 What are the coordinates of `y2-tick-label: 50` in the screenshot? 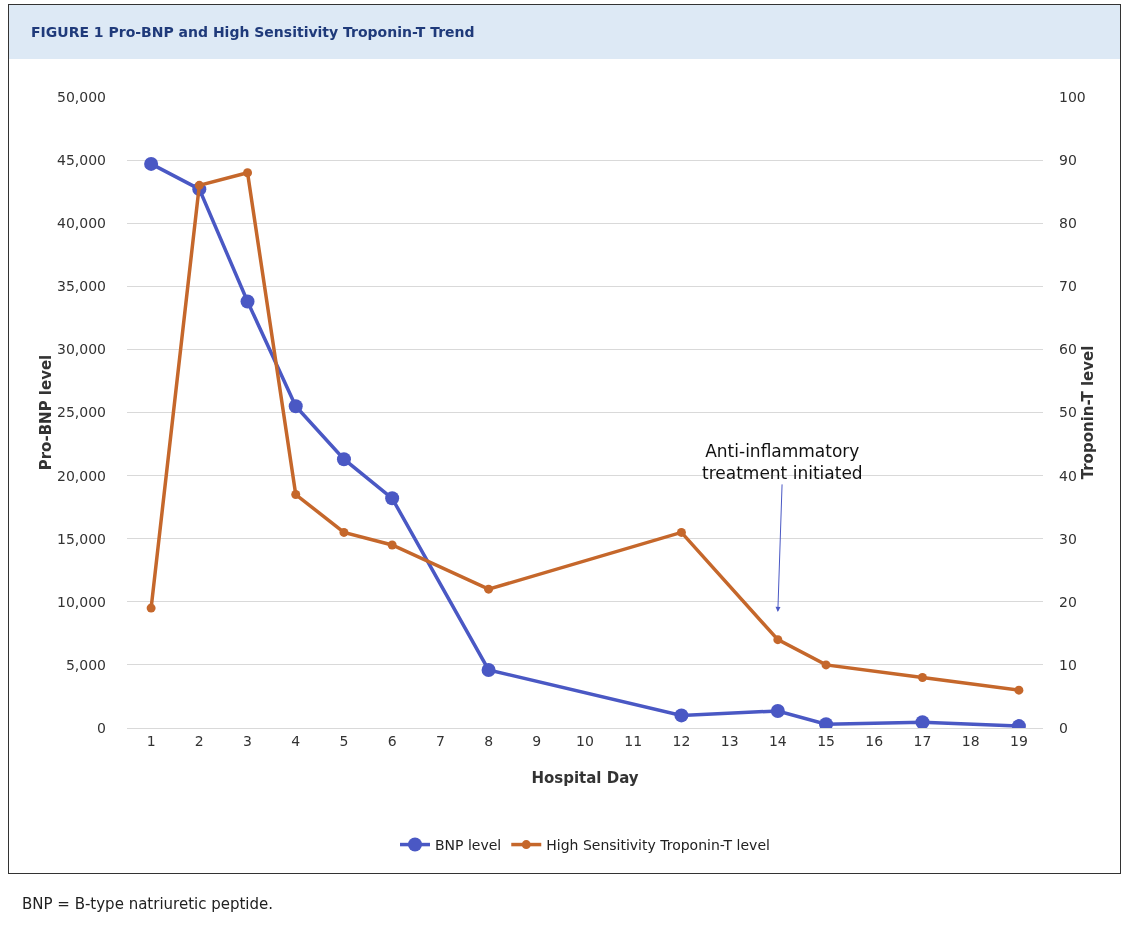 It's located at (1068, 412).